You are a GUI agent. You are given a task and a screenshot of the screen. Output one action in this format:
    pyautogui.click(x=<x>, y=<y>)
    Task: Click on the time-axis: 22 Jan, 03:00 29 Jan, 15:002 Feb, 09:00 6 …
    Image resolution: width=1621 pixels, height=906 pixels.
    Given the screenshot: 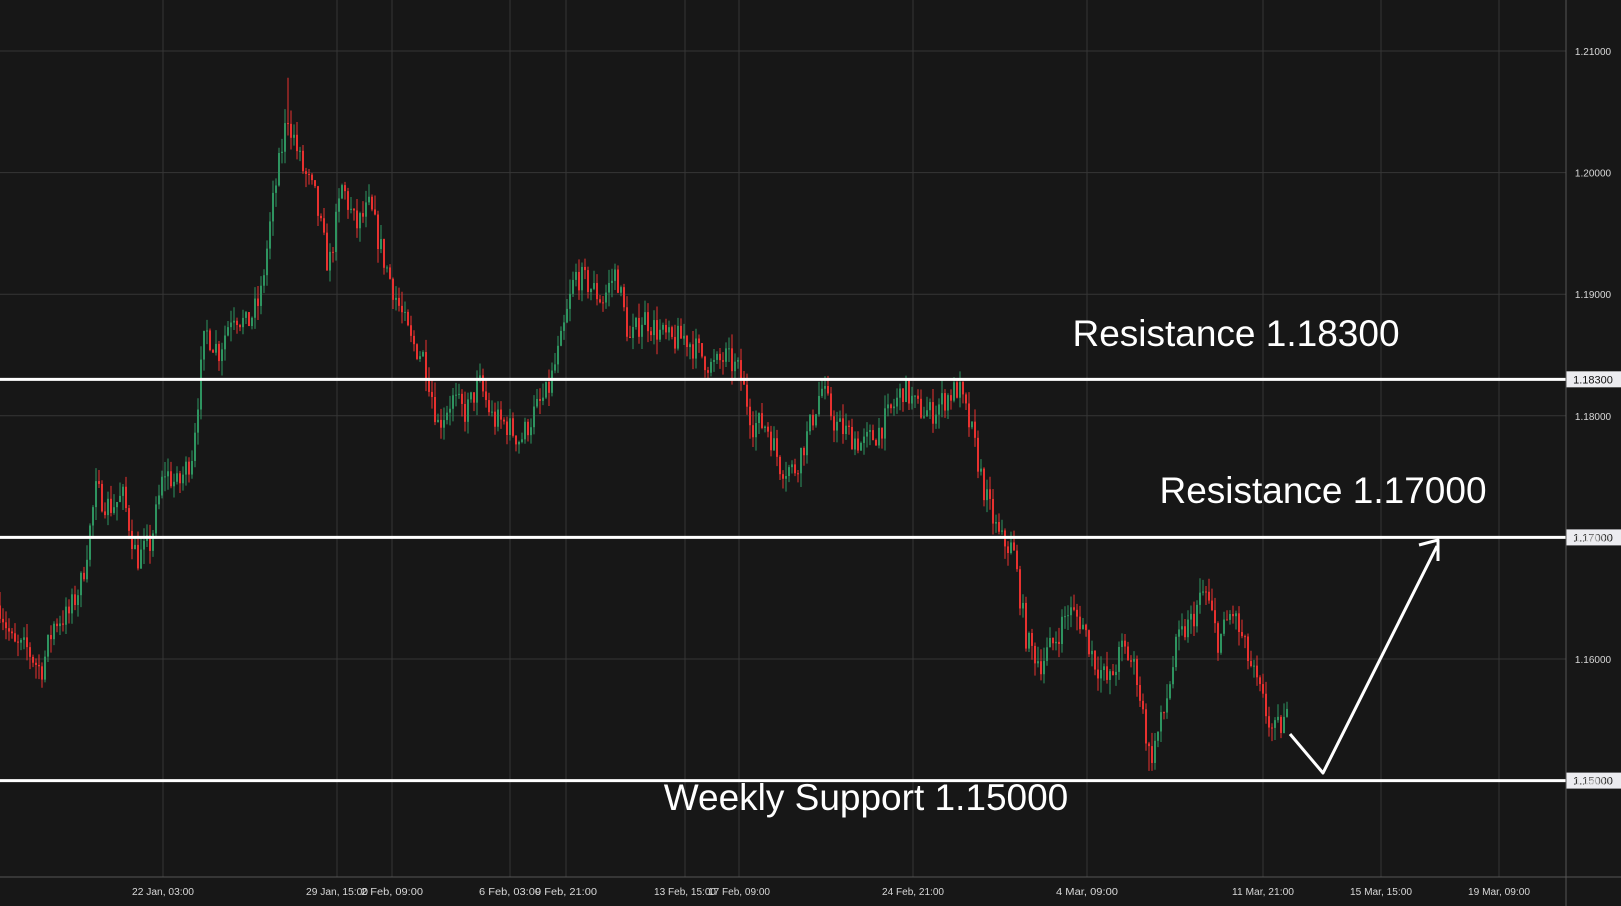 What is the action you would take?
    pyautogui.click(x=810, y=887)
    